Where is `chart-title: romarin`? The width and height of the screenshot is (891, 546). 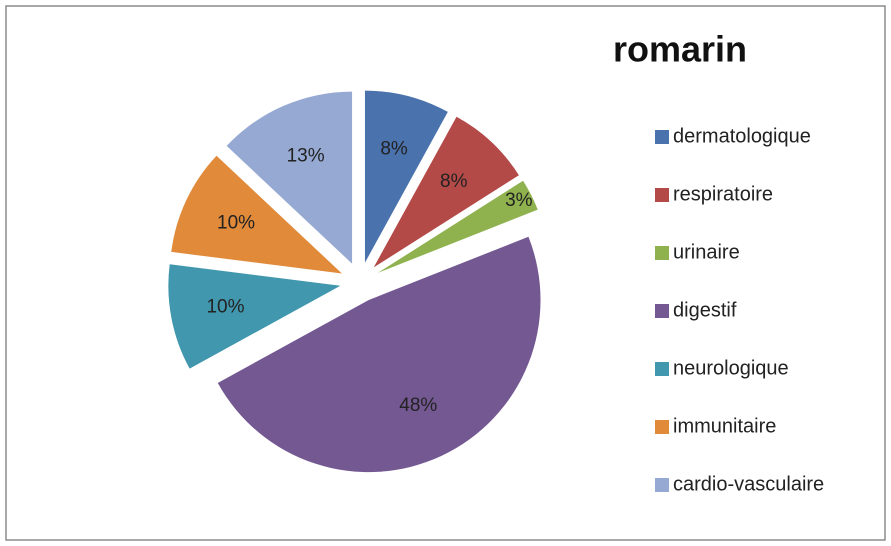
chart-title: romarin is located at coordinates (680, 49).